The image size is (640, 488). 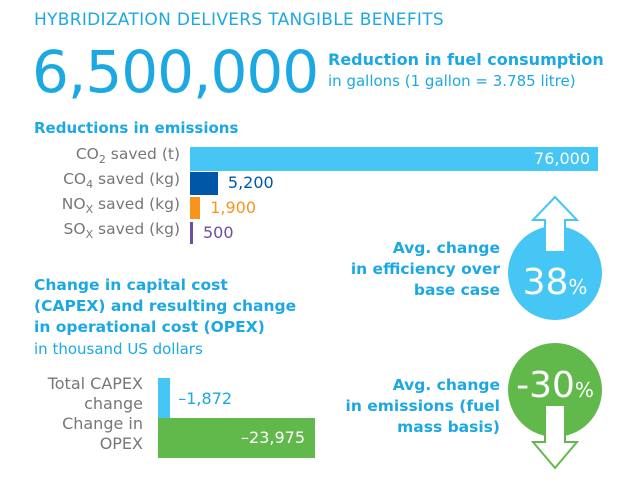 I want to click on arrow-down-icon, so click(x=555, y=437).